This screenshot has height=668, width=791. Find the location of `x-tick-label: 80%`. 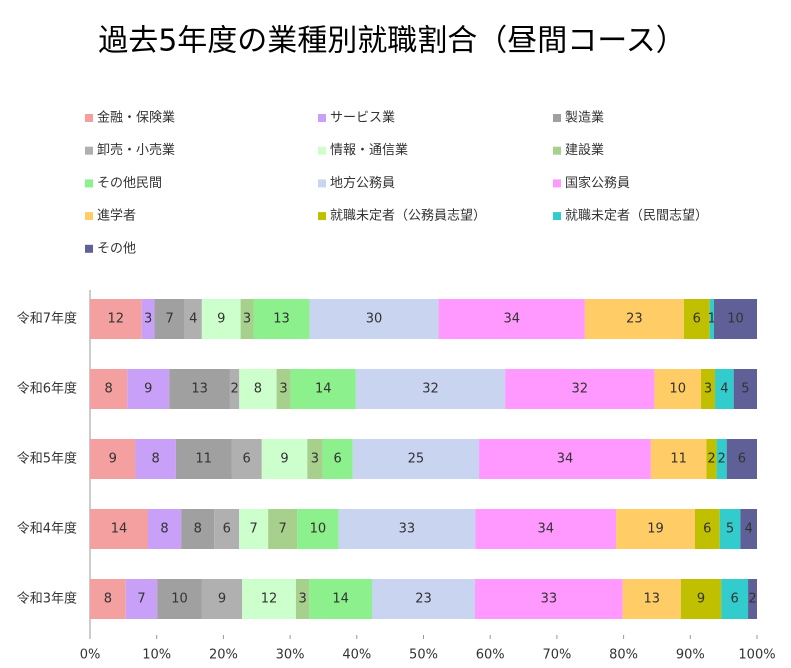

x-tick-label: 80% is located at coordinates (623, 655).